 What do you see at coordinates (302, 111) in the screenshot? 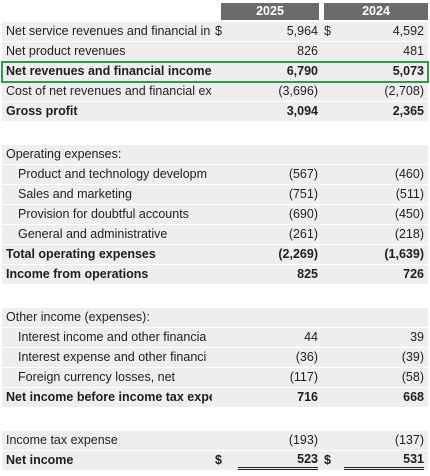
I see `value-2025: 3,094` at bounding box center [302, 111].